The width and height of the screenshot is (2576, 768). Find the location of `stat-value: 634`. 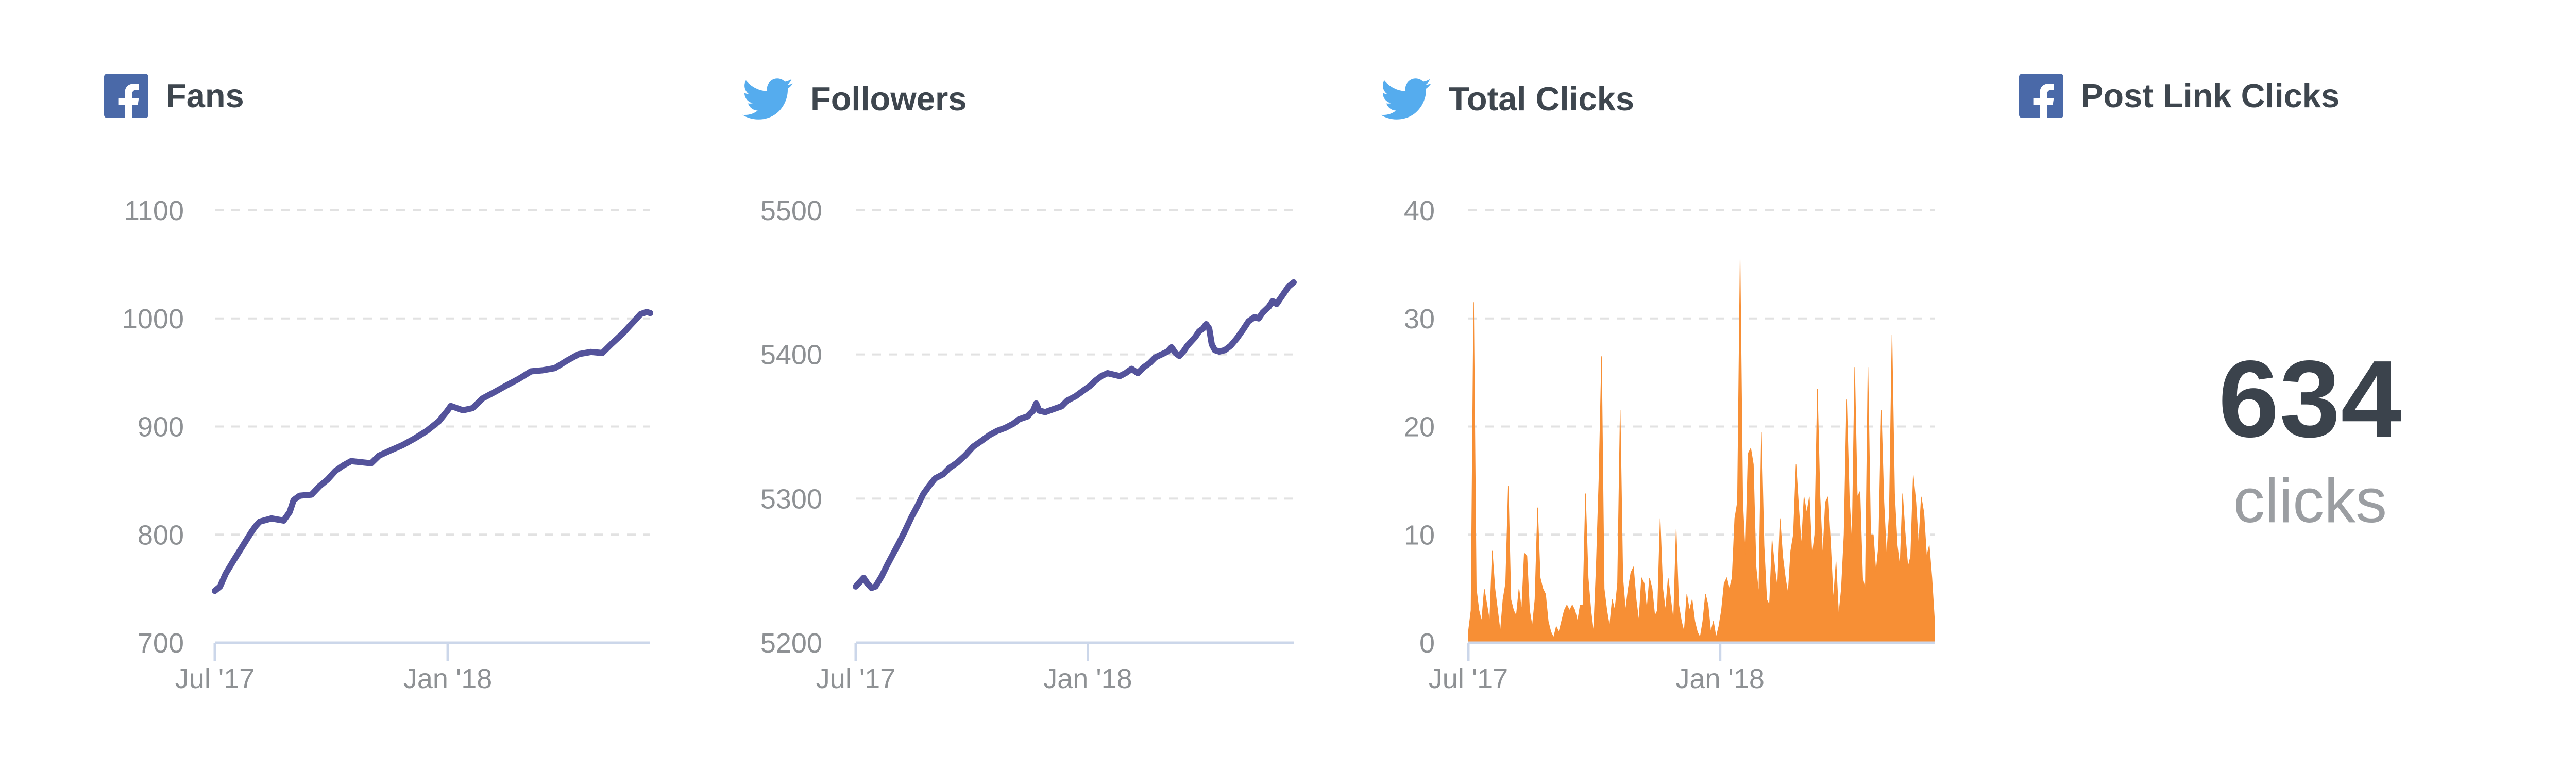

stat-value: 634 is located at coordinates (2310, 399).